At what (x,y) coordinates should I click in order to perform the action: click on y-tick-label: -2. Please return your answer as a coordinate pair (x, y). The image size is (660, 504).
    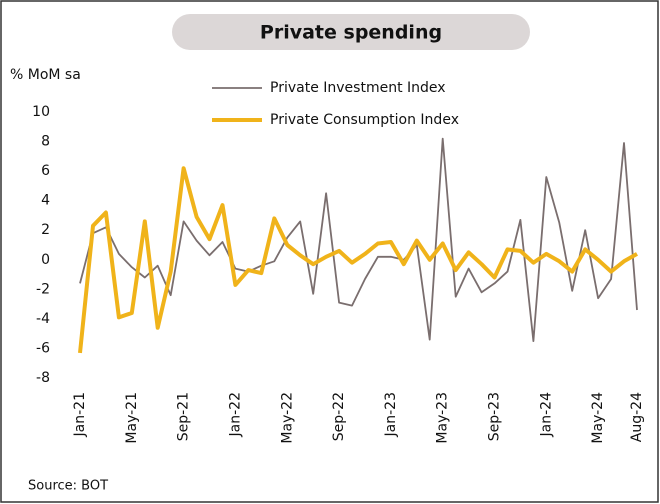
    Looking at the image, I should click on (43, 289).